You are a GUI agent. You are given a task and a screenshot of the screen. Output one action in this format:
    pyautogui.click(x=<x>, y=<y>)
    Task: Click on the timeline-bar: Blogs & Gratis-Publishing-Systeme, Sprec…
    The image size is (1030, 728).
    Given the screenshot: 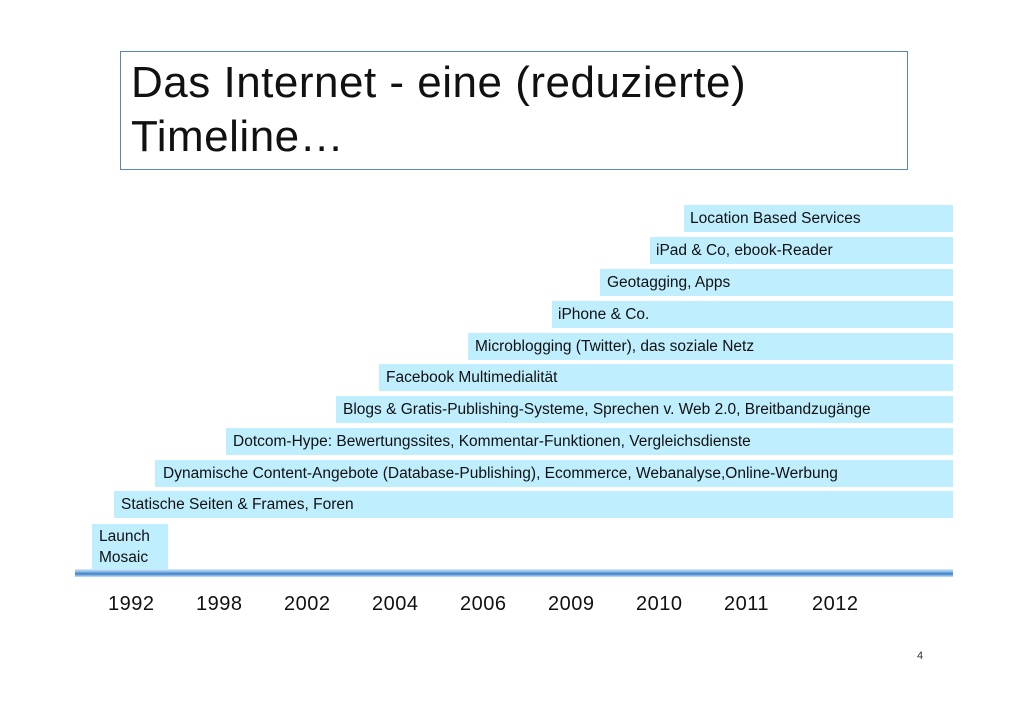 What is the action you would take?
    pyautogui.click(x=644, y=409)
    